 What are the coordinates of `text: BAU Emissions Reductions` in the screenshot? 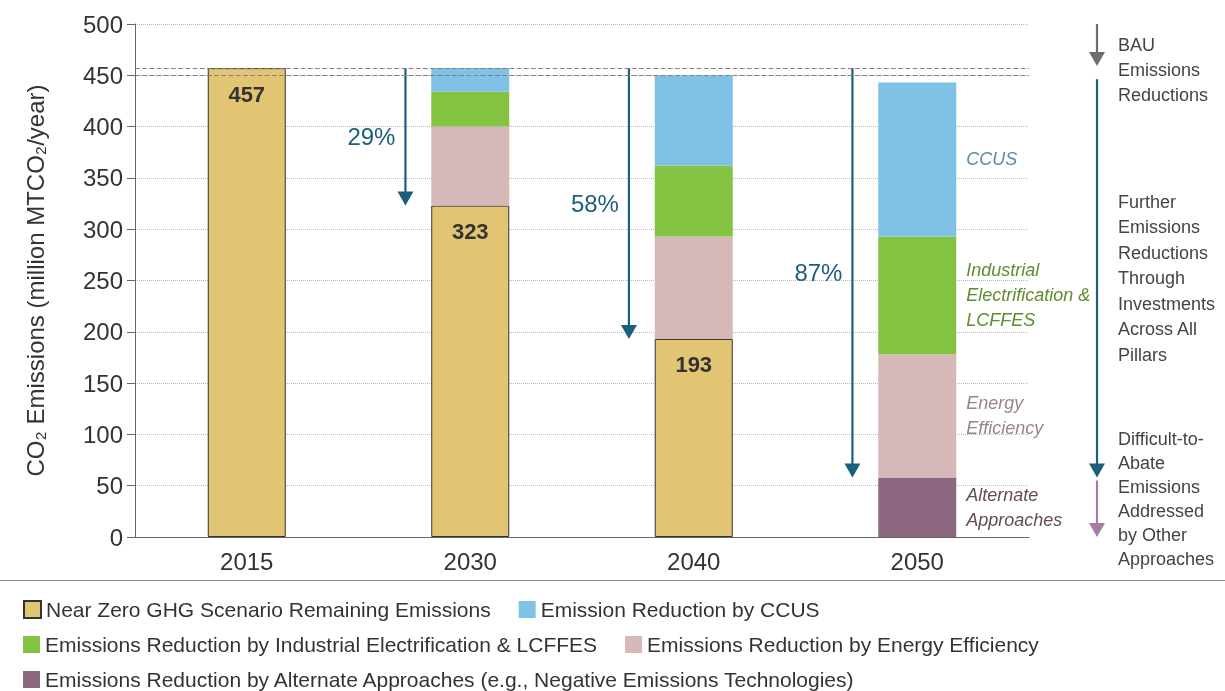 It's located at (1163, 69).